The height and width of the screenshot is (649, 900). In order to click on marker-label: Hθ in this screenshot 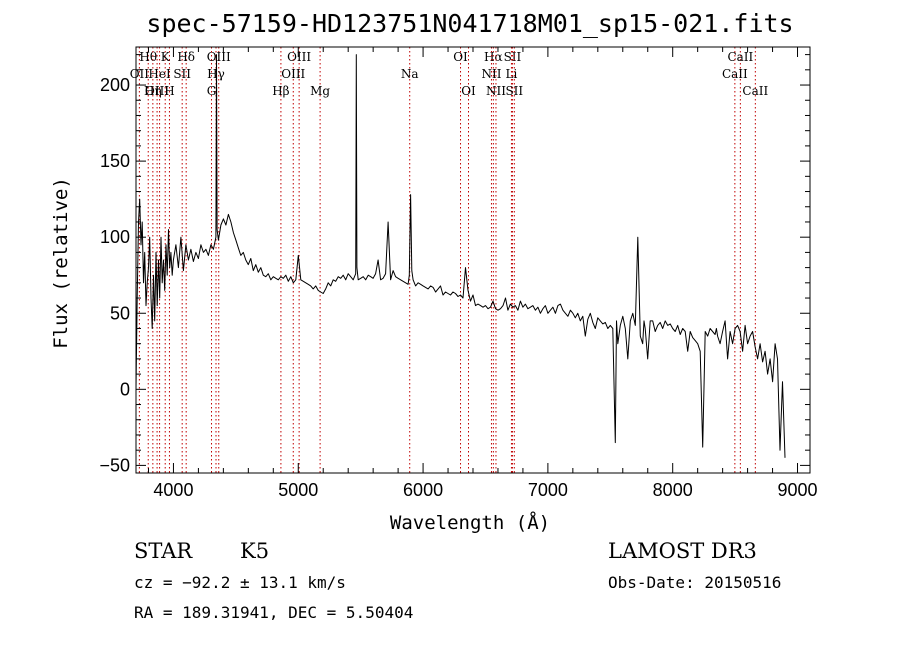, I will do `click(148, 57)`.